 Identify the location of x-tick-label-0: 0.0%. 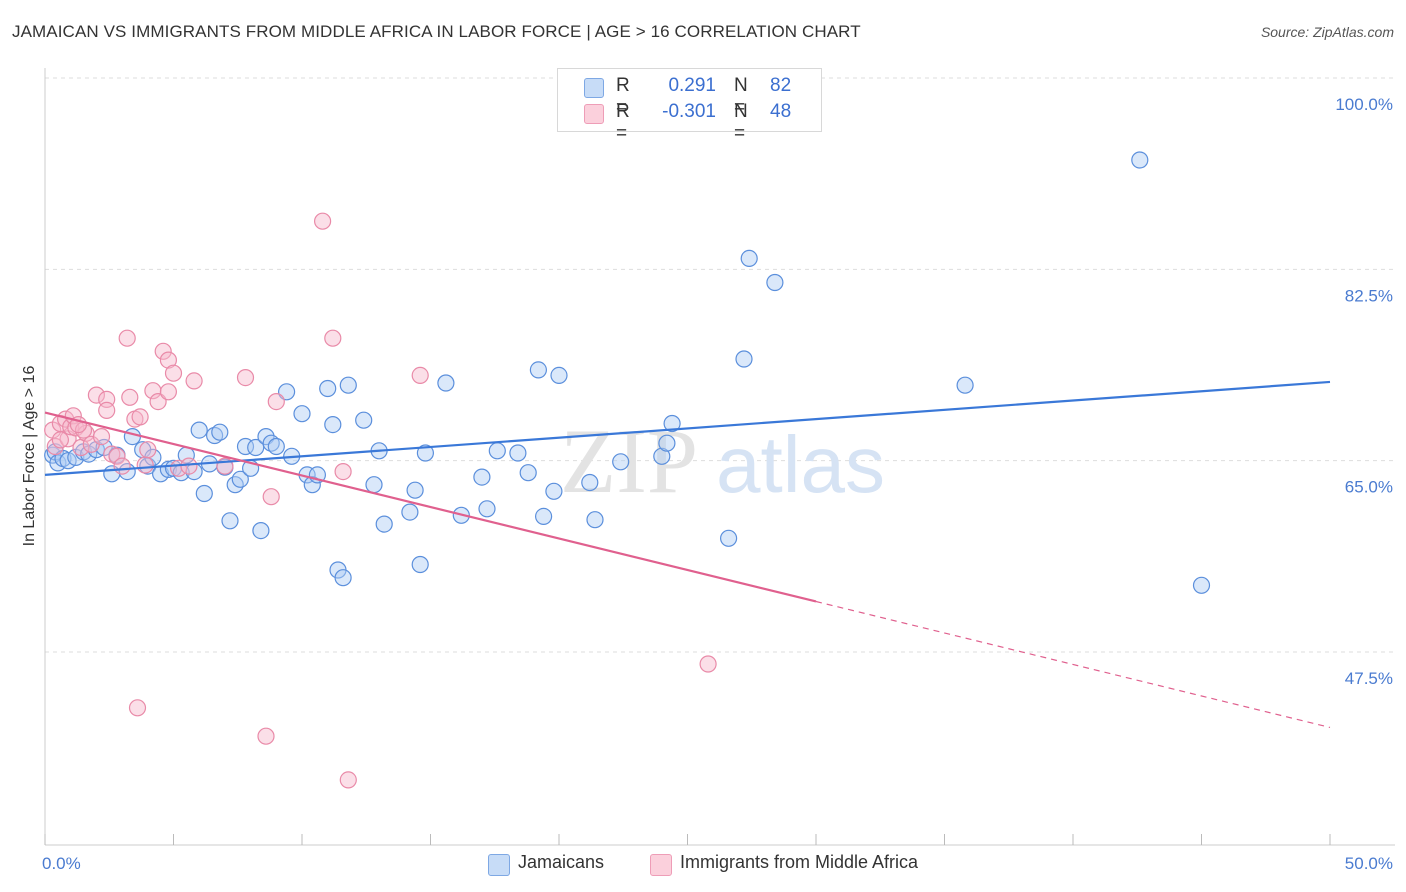
(61, 863).